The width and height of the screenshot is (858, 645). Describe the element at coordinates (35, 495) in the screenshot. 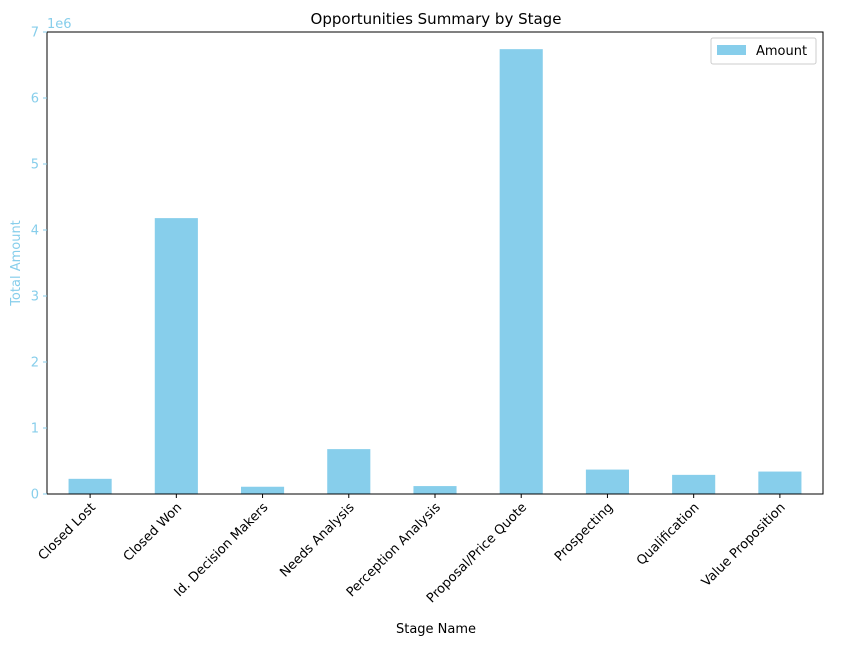

I see `y-tick-label: 0` at that location.